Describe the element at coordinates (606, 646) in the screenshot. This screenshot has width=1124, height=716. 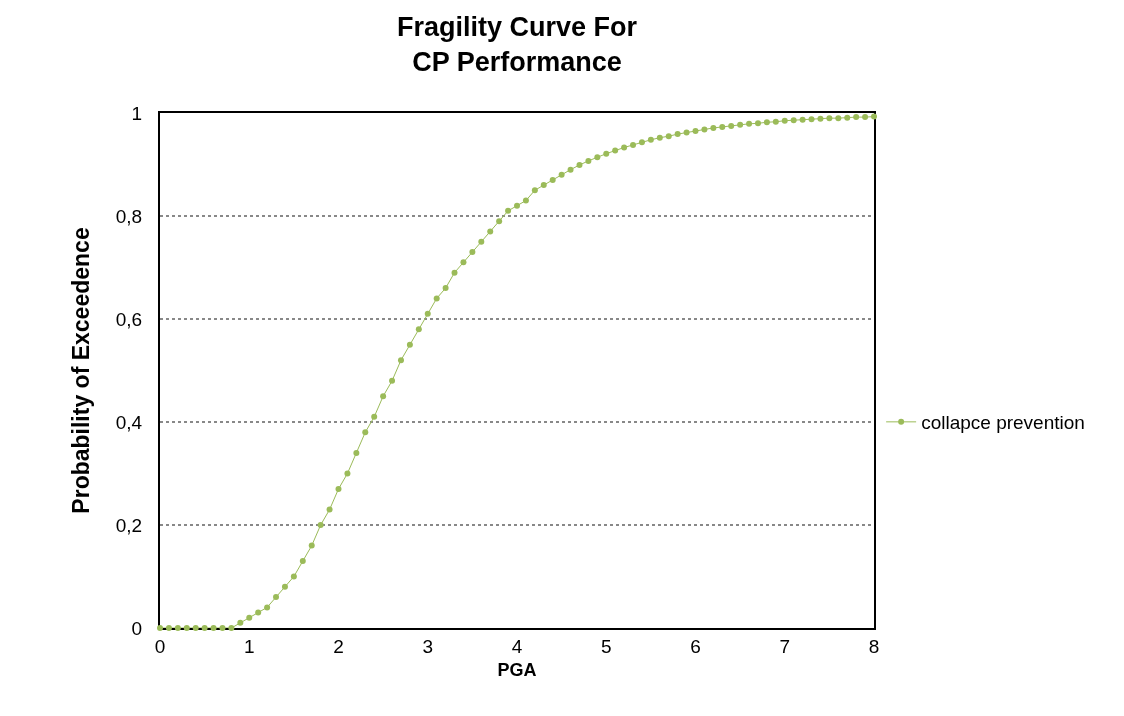
I see `x-tick-label: 5` at that location.